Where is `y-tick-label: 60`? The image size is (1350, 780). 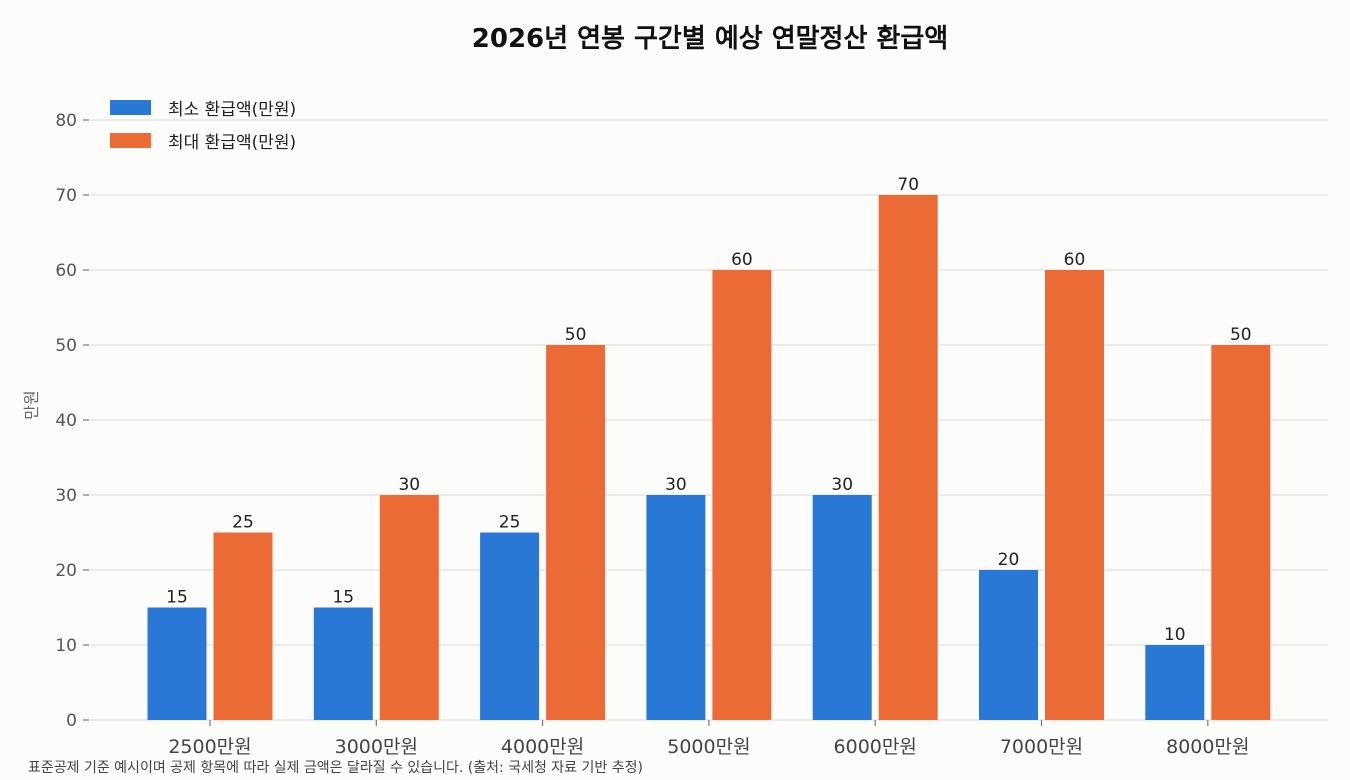 y-tick-label: 60 is located at coordinates (66, 271).